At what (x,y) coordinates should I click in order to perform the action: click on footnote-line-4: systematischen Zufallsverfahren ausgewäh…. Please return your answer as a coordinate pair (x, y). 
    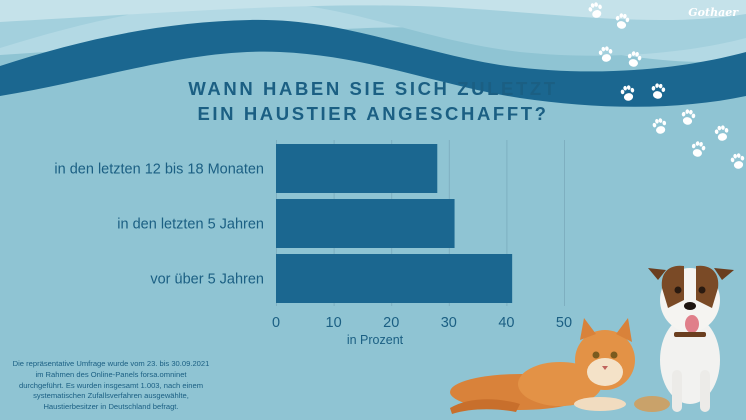
    Looking at the image, I should click on (111, 396).